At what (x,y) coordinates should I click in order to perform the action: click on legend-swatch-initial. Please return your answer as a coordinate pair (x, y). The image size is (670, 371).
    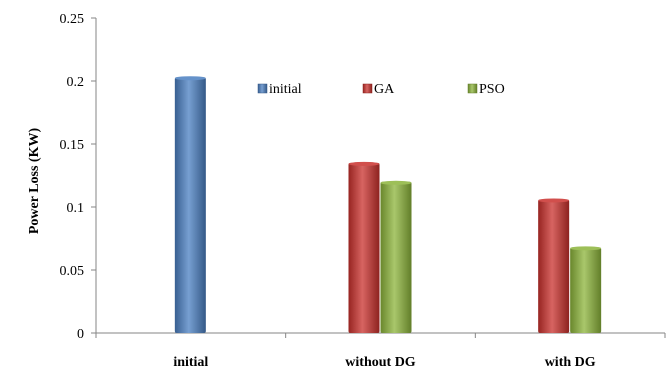
    Looking at the image, I should click on (262, 88).